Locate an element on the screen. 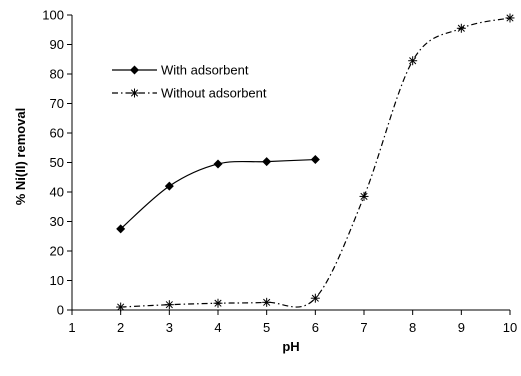  y-axis: 0 10 20 30 40 50 60 70 80 90 100 is located at coordinates (57, 163).